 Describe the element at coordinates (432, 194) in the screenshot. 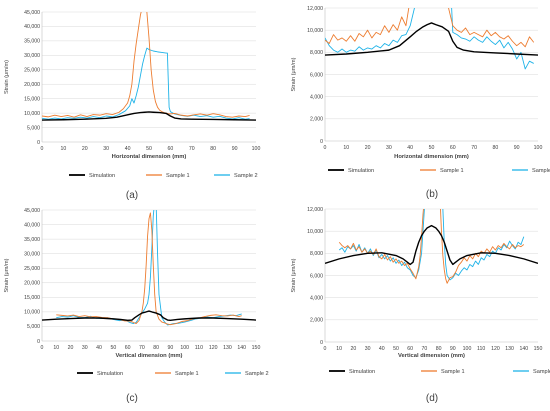

I see `panel-label: (b)` at that location.